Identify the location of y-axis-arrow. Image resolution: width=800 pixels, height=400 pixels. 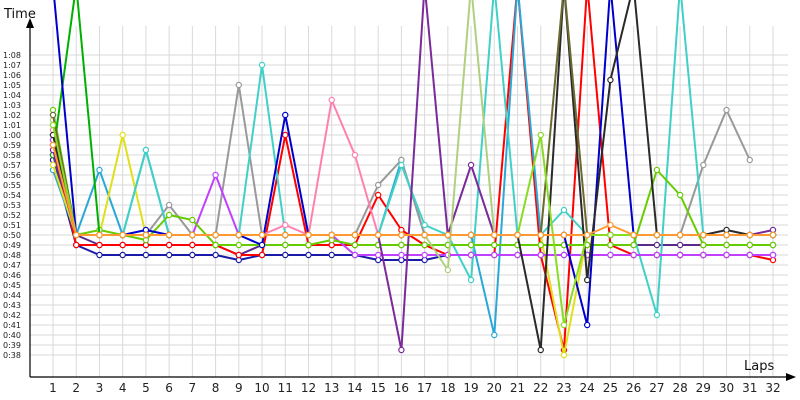
(30, 23).